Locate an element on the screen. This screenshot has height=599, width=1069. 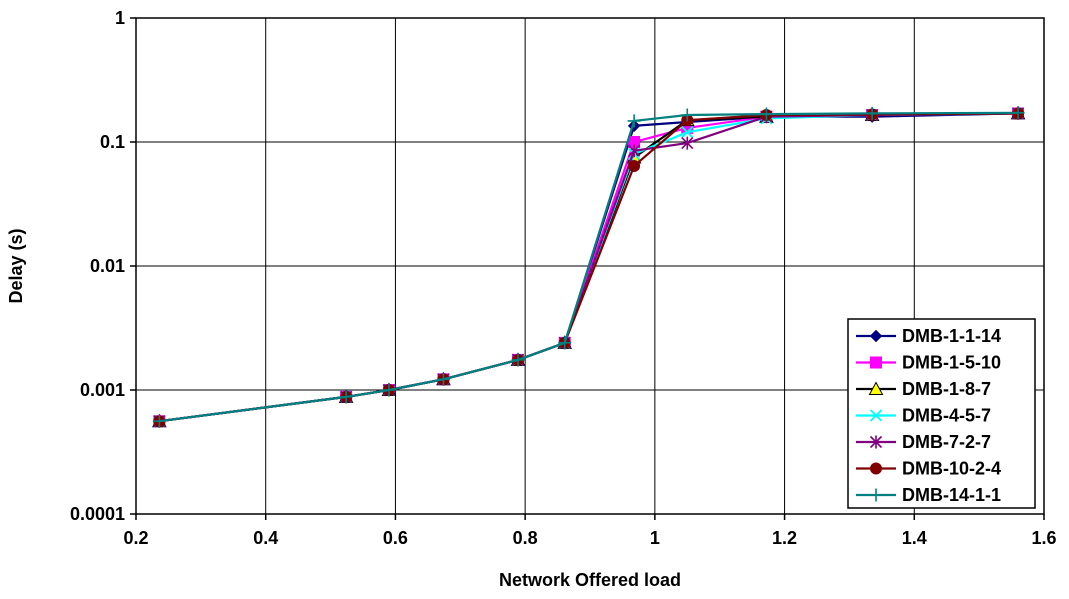
legend-label: DMB-1-1-14 is located at coordinates (951, 336).